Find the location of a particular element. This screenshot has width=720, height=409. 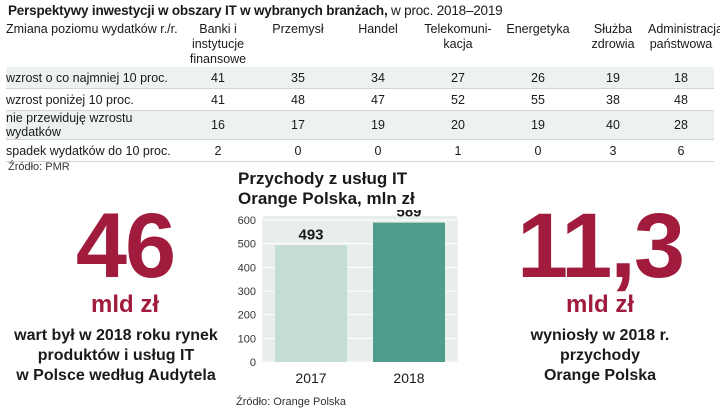

table-cell: 28 is located at coordinates (681, 125).